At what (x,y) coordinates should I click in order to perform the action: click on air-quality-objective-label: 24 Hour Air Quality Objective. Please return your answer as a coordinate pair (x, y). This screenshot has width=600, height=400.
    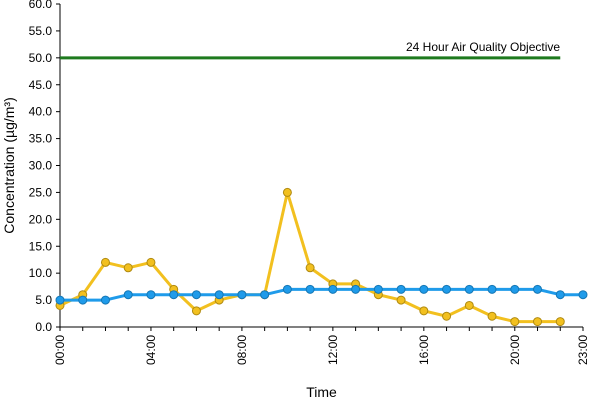
    Looking at the image, I should click on (483, 47).